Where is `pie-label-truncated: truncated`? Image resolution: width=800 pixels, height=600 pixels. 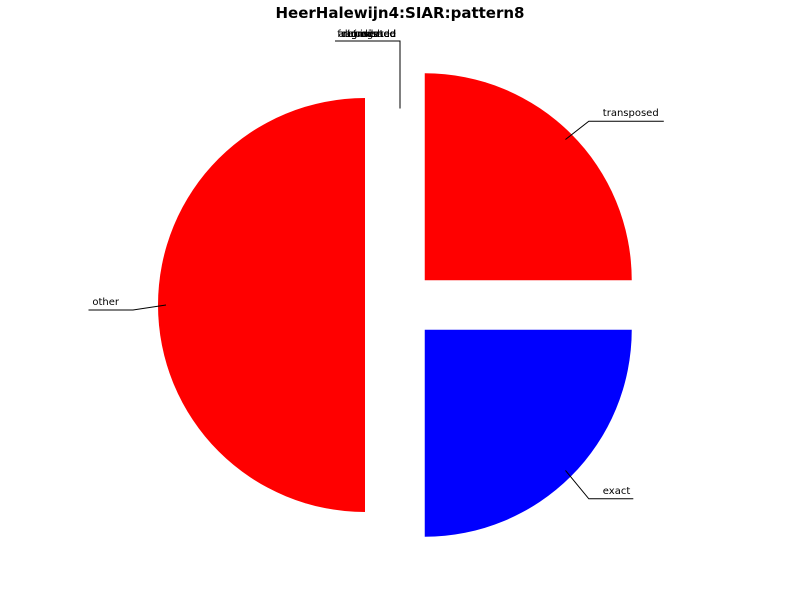 pie-label-truncated: truncated is located at coordinates (371, 34).